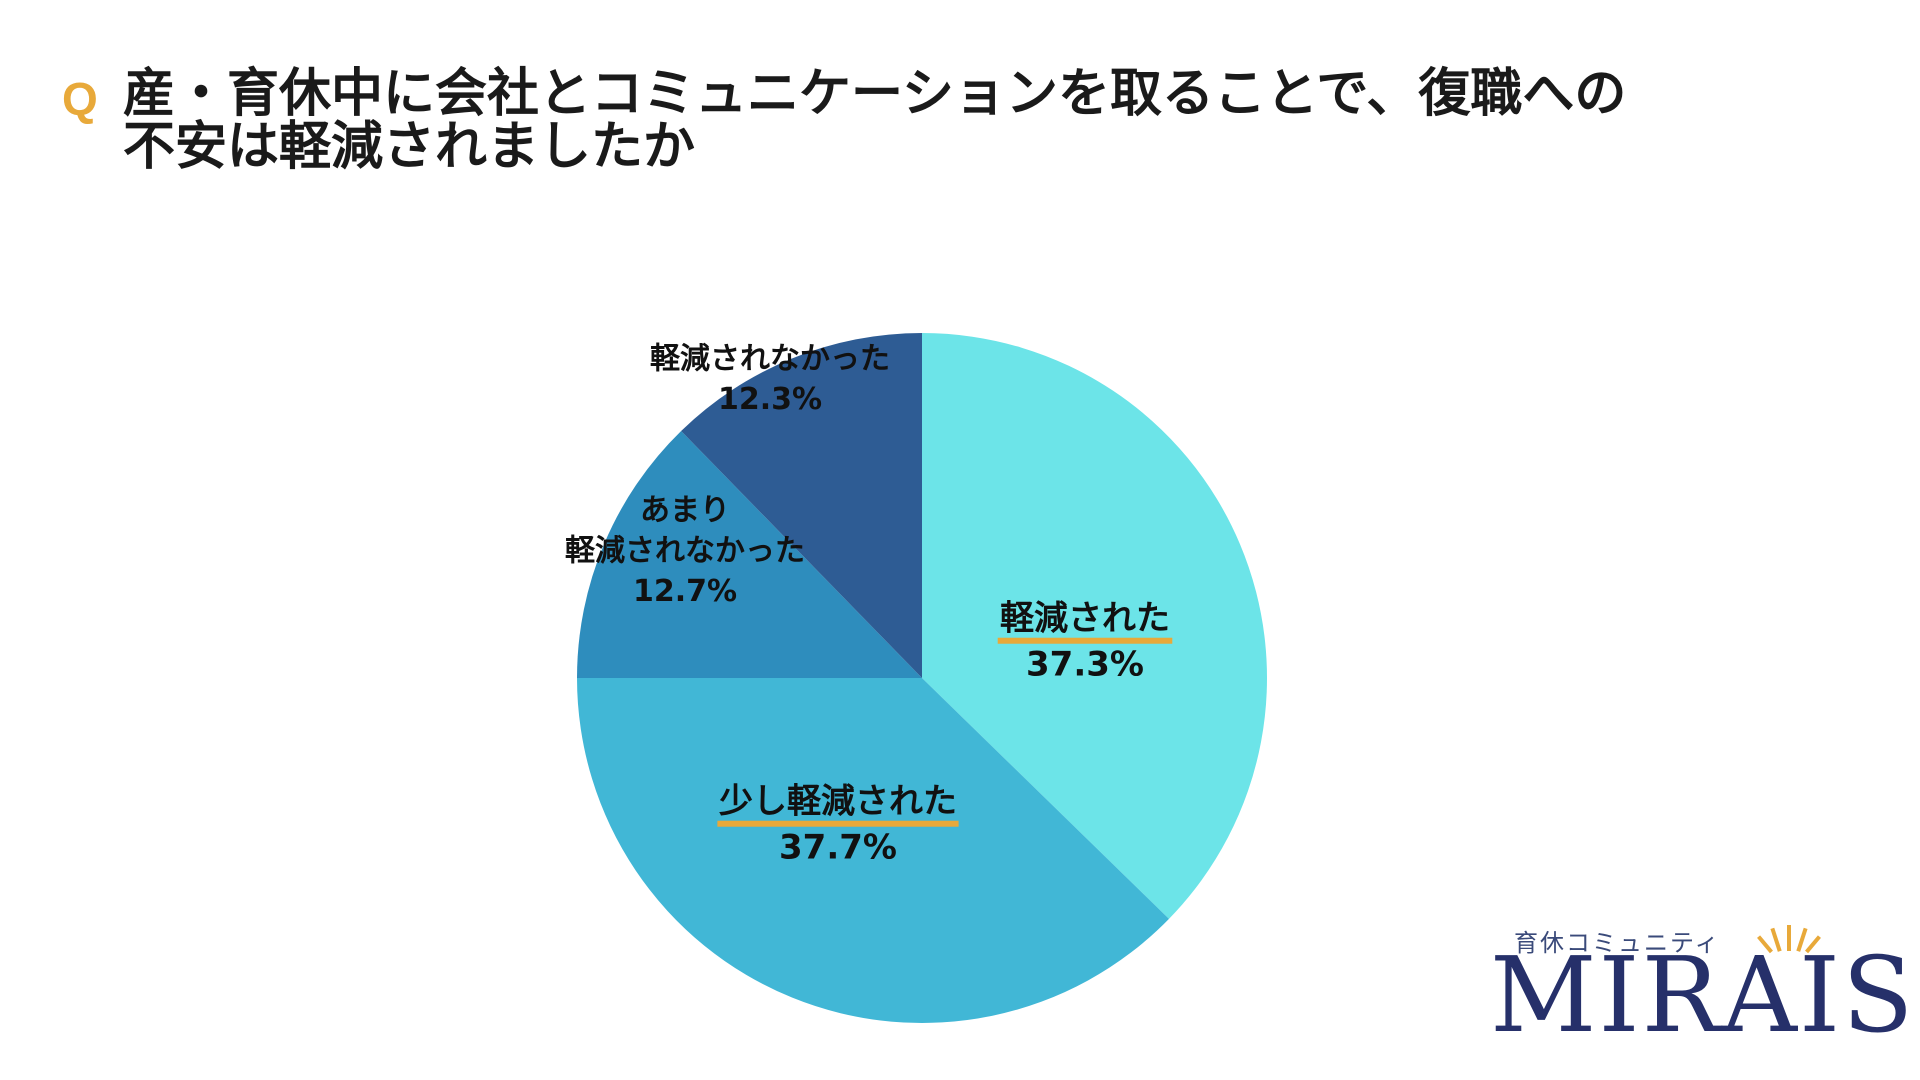 This screenshot has height=1080, width=1920. I want to click on question-mark: Q, so click(80, 99).